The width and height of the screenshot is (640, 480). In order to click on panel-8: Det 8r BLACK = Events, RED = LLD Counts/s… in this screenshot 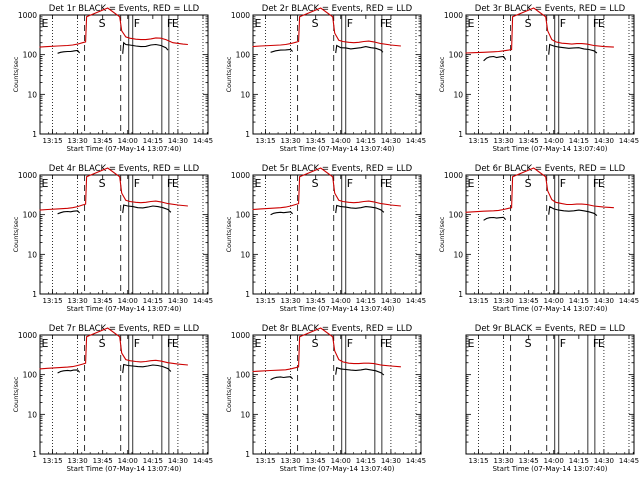, I will do `click(325, 398)`.